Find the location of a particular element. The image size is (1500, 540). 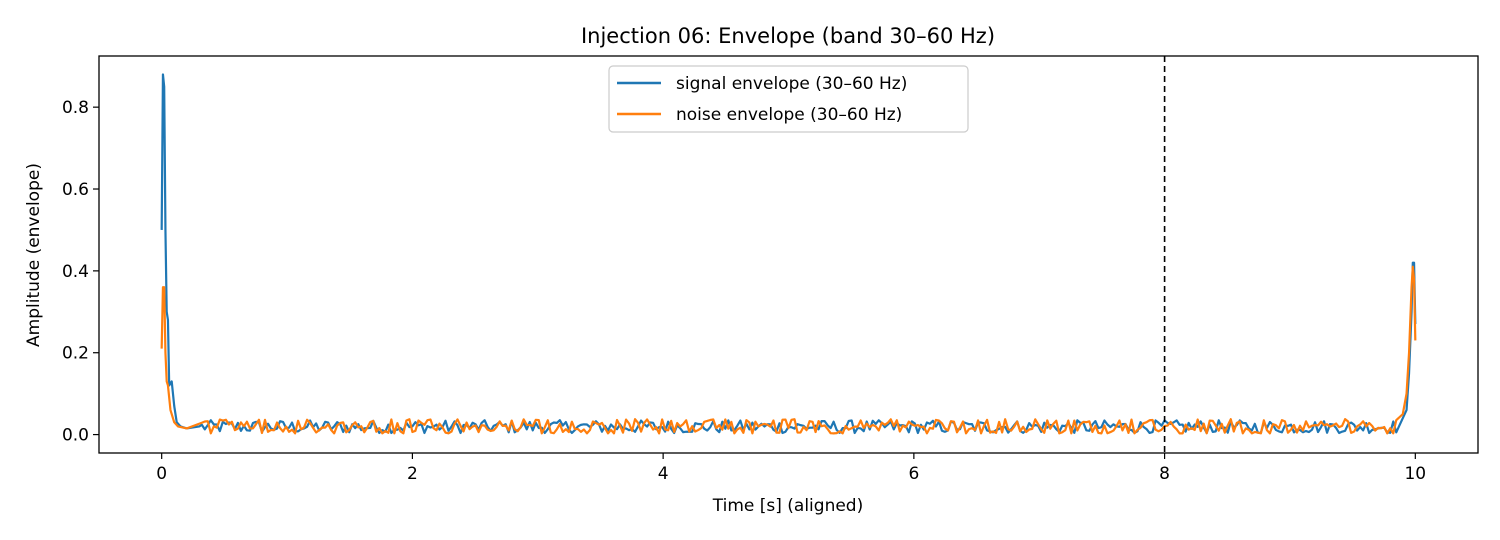

chart-title: Injection 06: Envelope (band 30–60 Hz) is located at coordinates (788, 36).